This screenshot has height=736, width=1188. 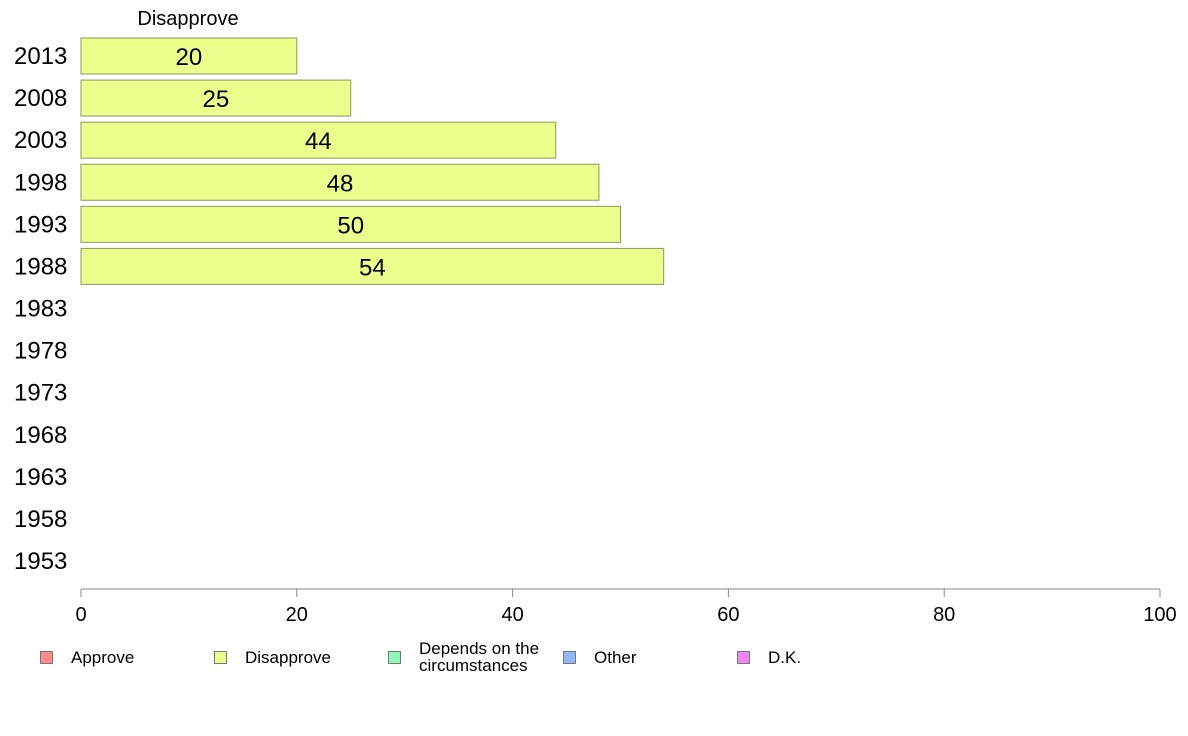 I want to click on legend-item-disapprove: Disapprove, so click(x=304, y=653).